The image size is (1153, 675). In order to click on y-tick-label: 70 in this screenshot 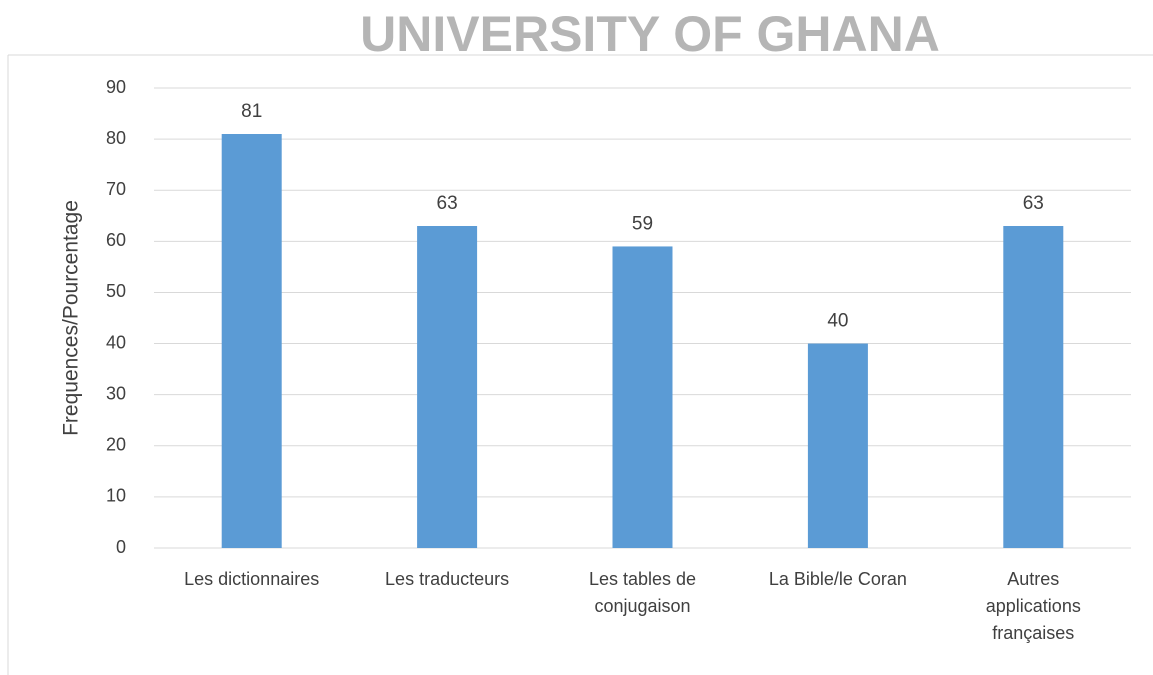, I will do `click(116, 189)`.